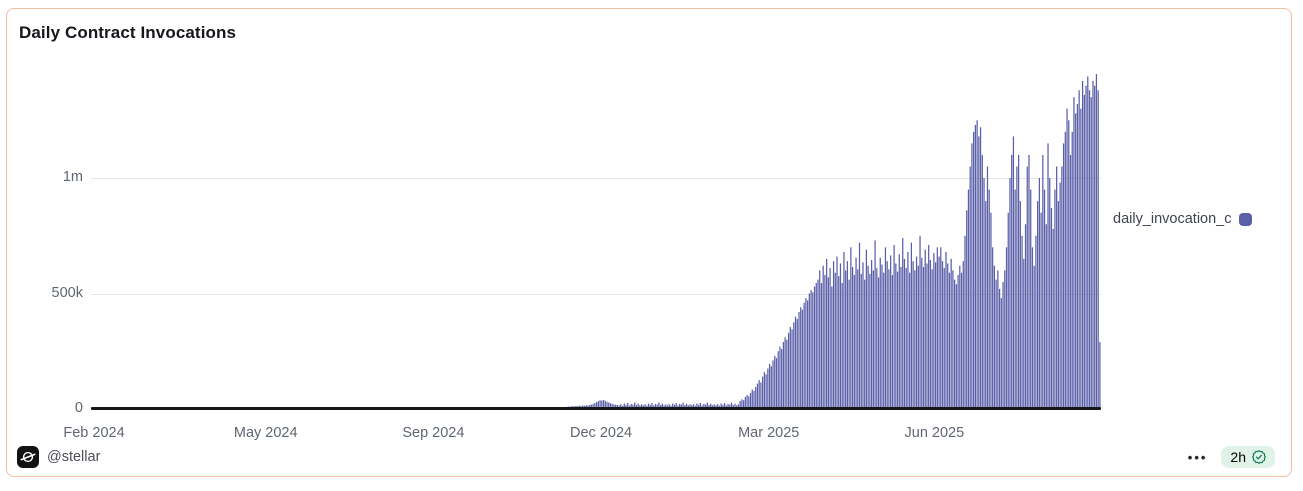 This screenshot has width=1303, height=491. I want to click on overflow-menu-button: •••, so click(1197, 457).